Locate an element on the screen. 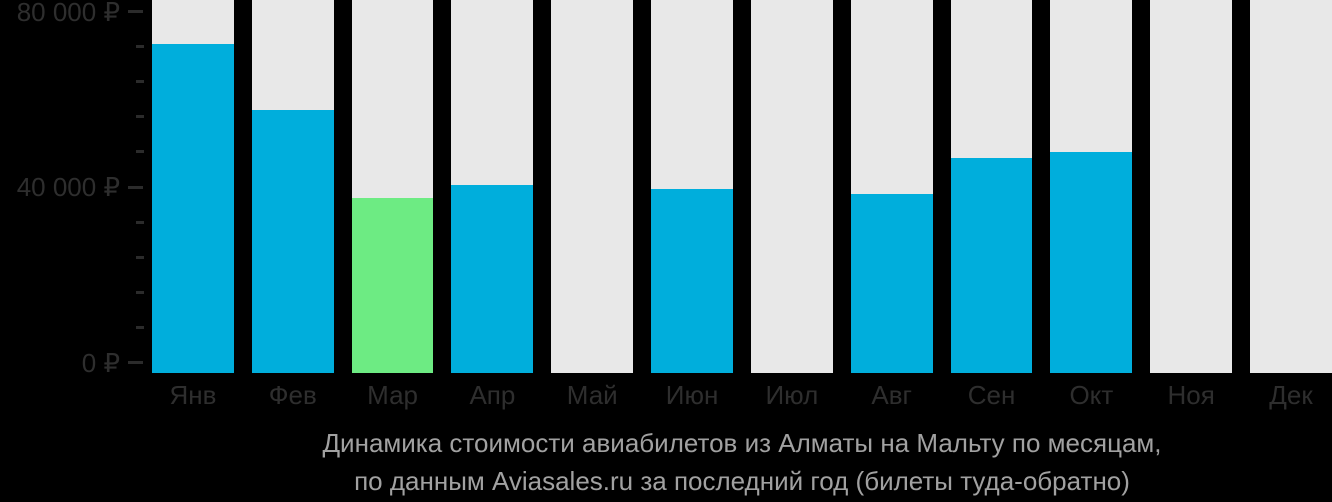  x-tick-label-4: Апр is located at coordinates (492, 395).